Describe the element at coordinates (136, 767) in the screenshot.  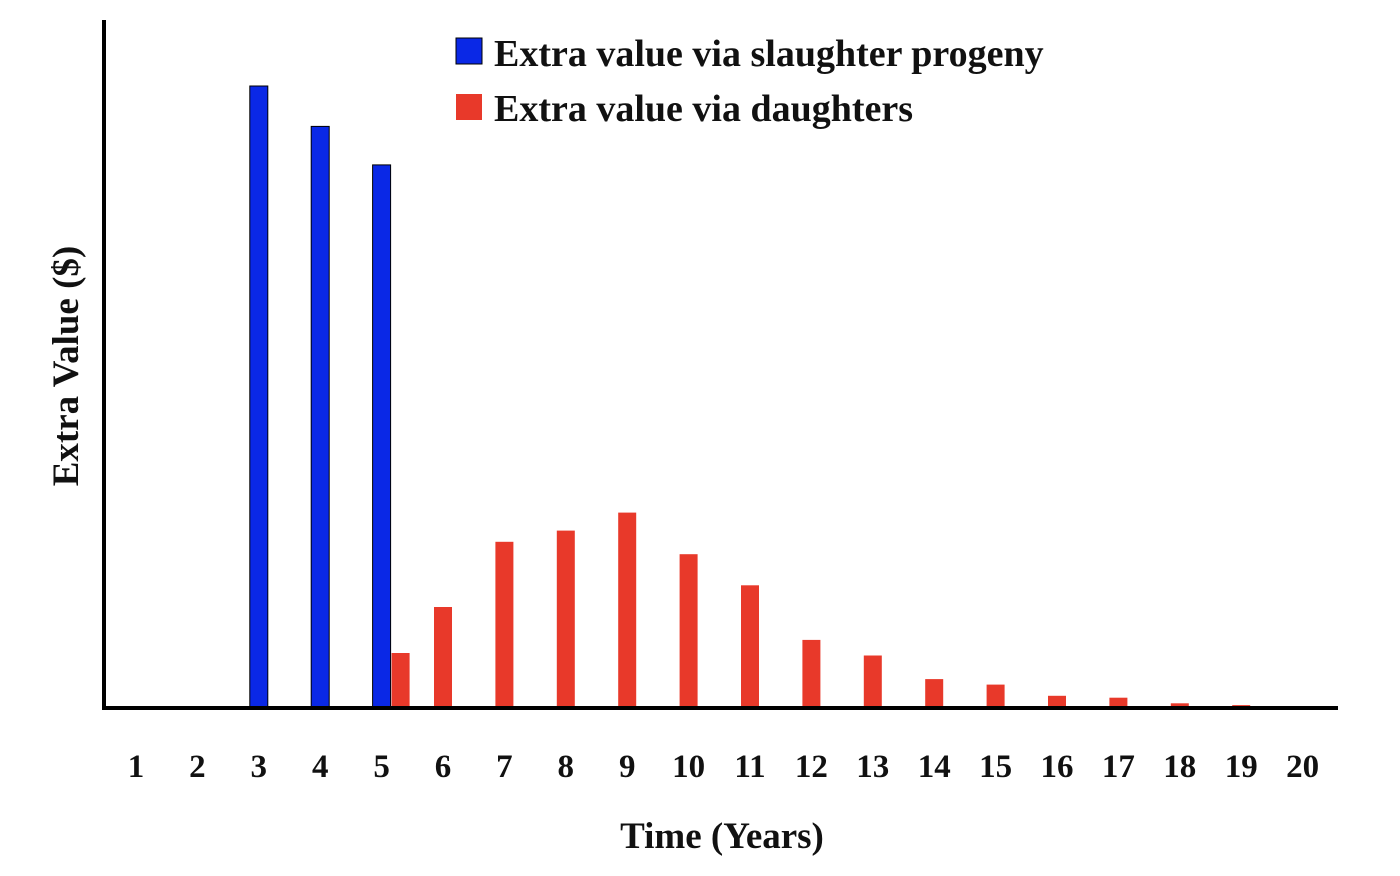
I see `x-tick-label-1: 1` at that location.